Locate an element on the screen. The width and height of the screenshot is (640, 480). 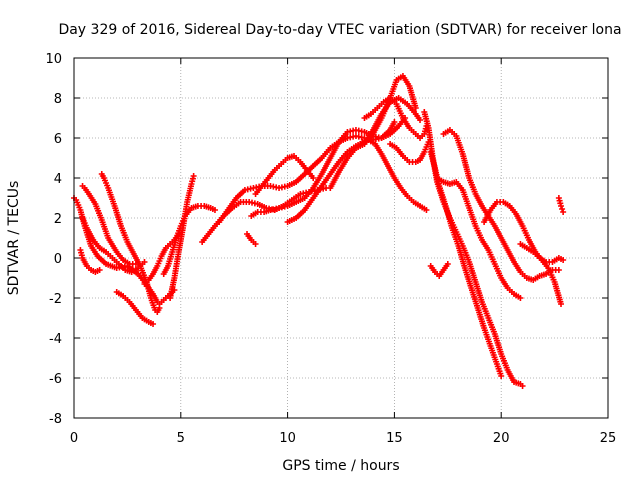
x-tick-label: 15 is located at coordinates (394, 438).